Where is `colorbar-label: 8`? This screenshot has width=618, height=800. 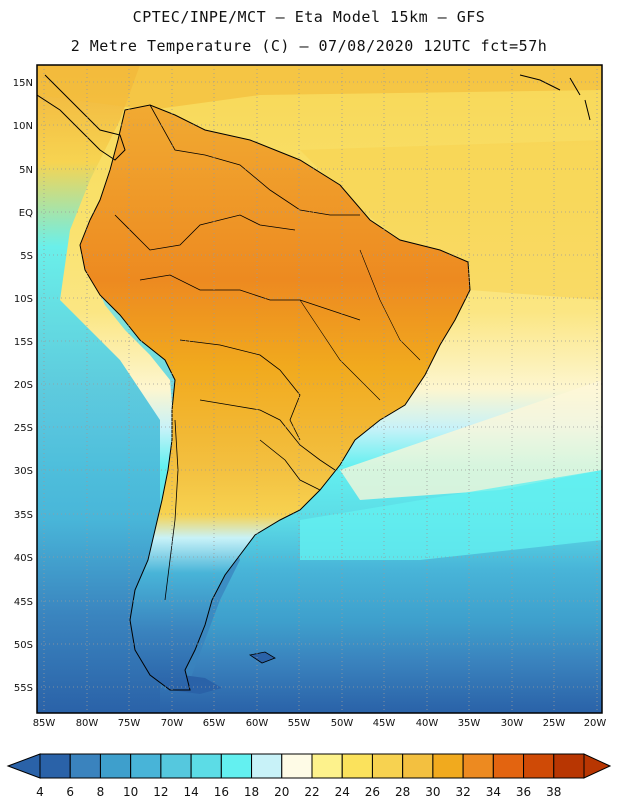
colorbar-label: 8 is located at coordinates (101, 792).